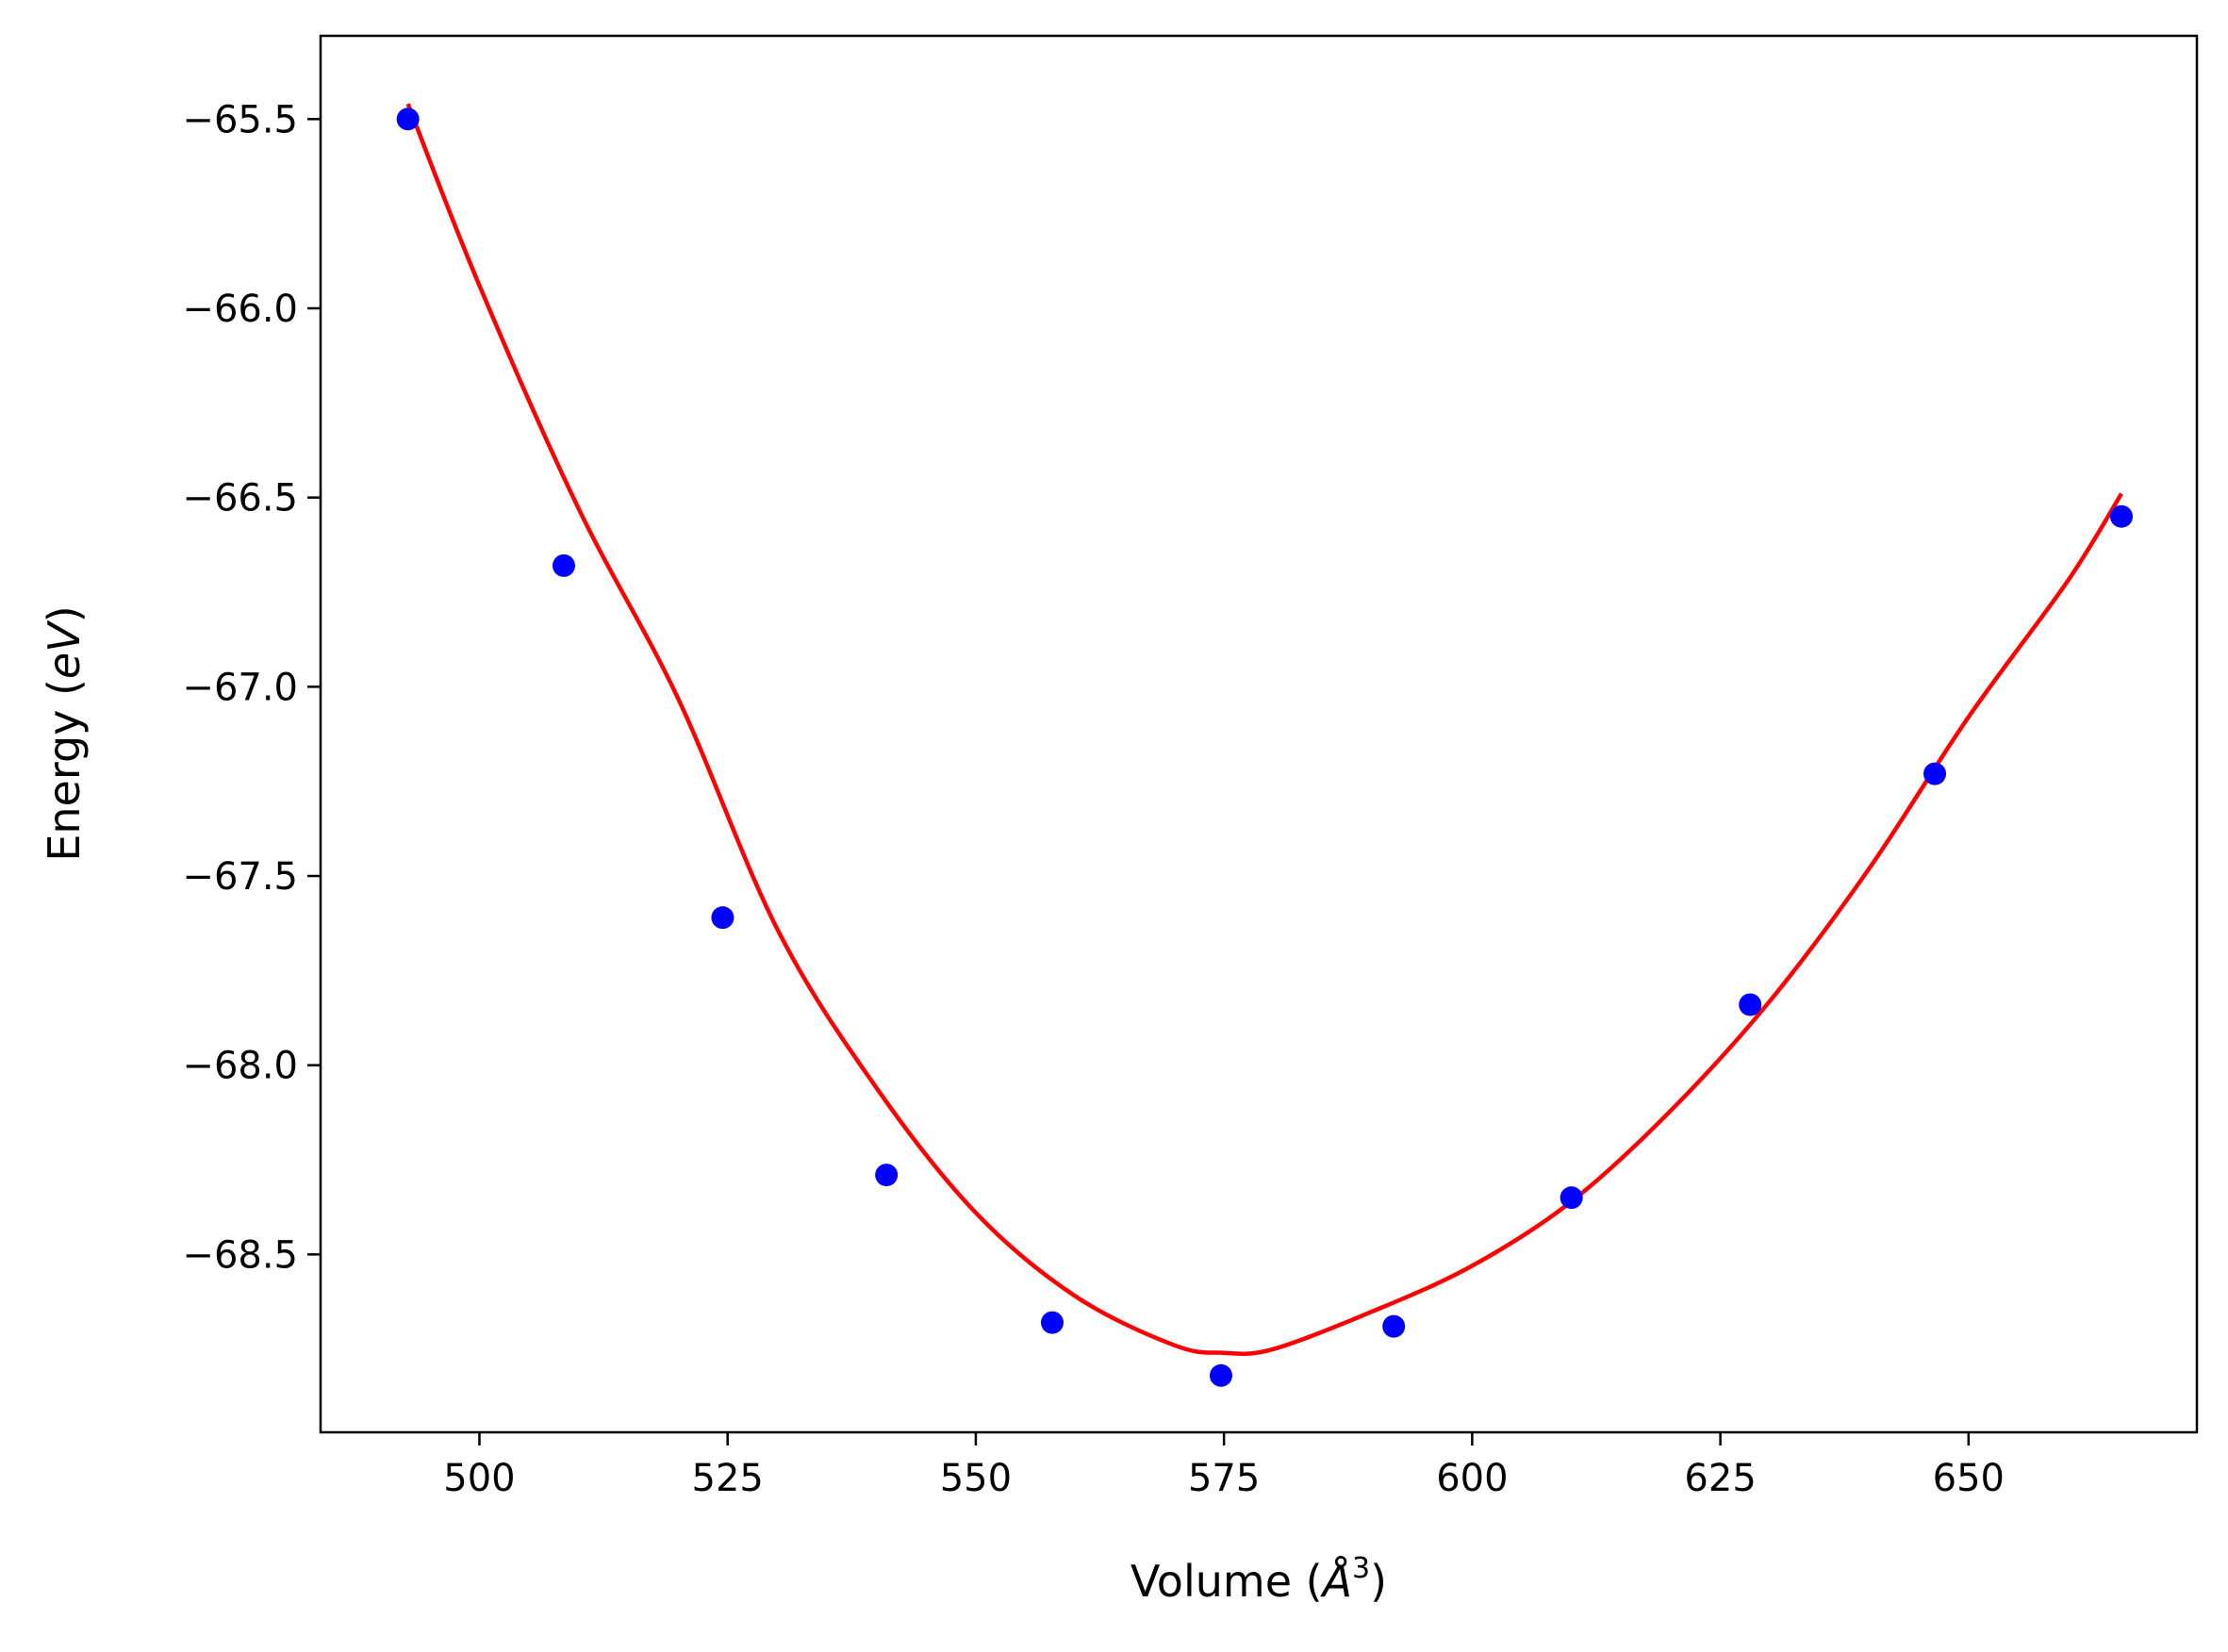  What do you see at coordinates (976, 1478) in the screenshot?
I see `x-tick-label: 550` at bounding box center [976, 1478].